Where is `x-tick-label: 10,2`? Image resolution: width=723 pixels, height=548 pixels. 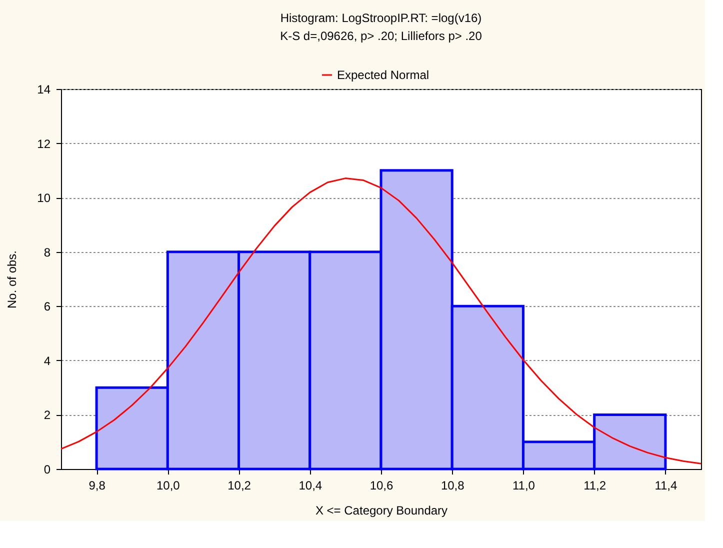 x-tick-label: 10,2 is located at coordinates (240, 485).